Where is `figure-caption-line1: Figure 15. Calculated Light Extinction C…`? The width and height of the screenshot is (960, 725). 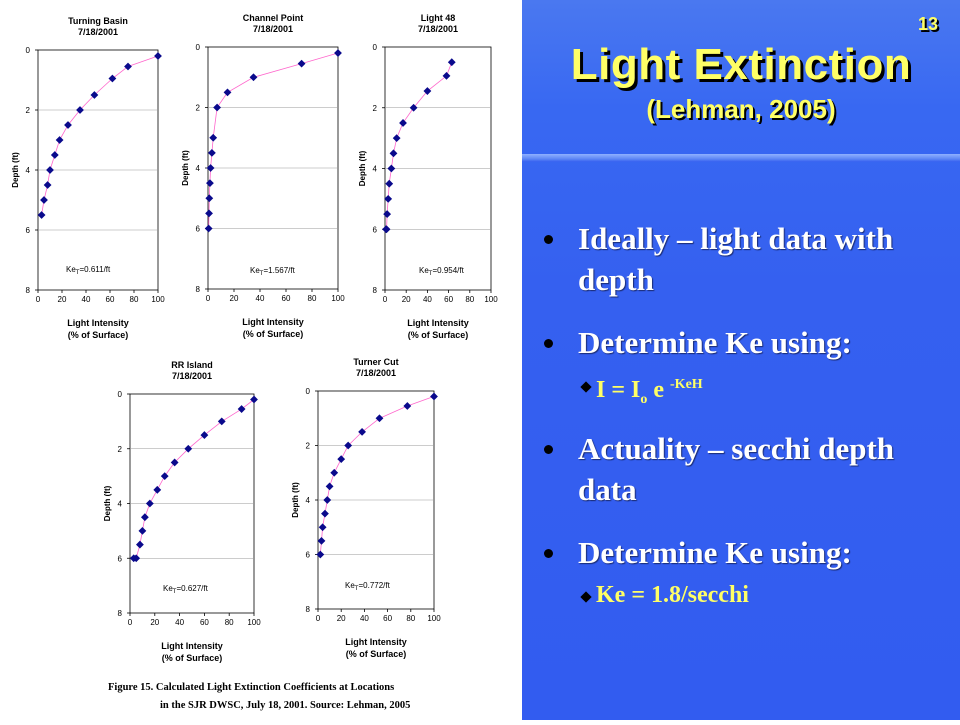
figure-caption-line1: Figure 15. Calculated Light Extinction C… is located at coordinates (251, 687).